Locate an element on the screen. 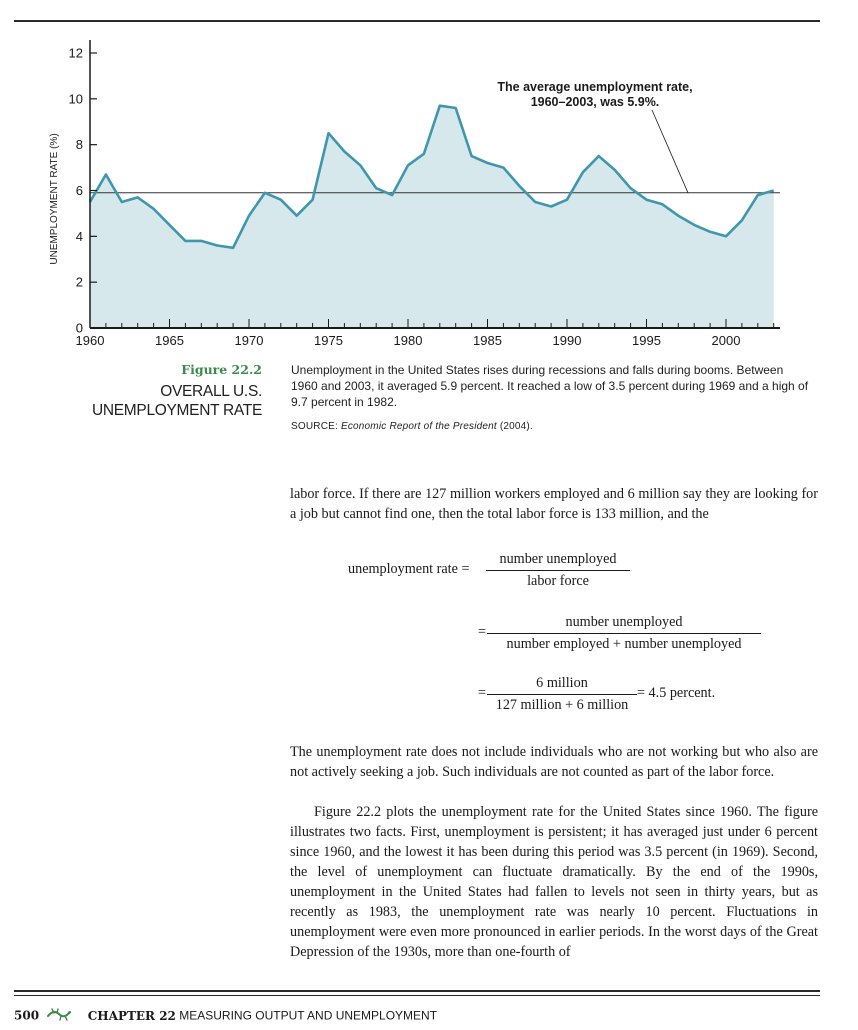 The width and height of the screenshot is (858, 1030). y-tick-label: 0 is located at coordinates (79, 328).